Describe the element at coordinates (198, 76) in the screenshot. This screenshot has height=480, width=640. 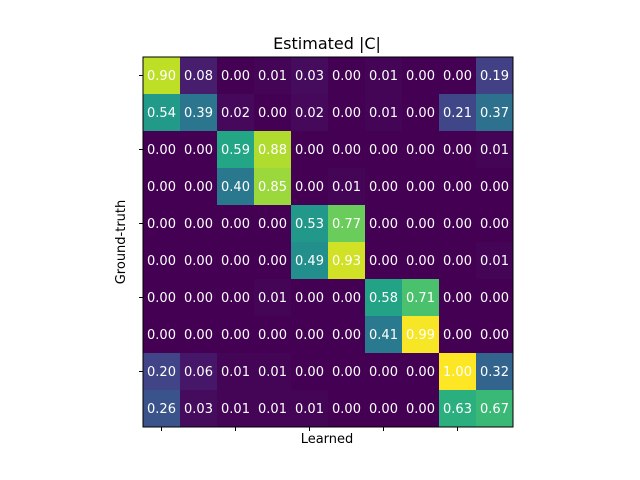
I see `cell-value-label: 0.08` at that location.